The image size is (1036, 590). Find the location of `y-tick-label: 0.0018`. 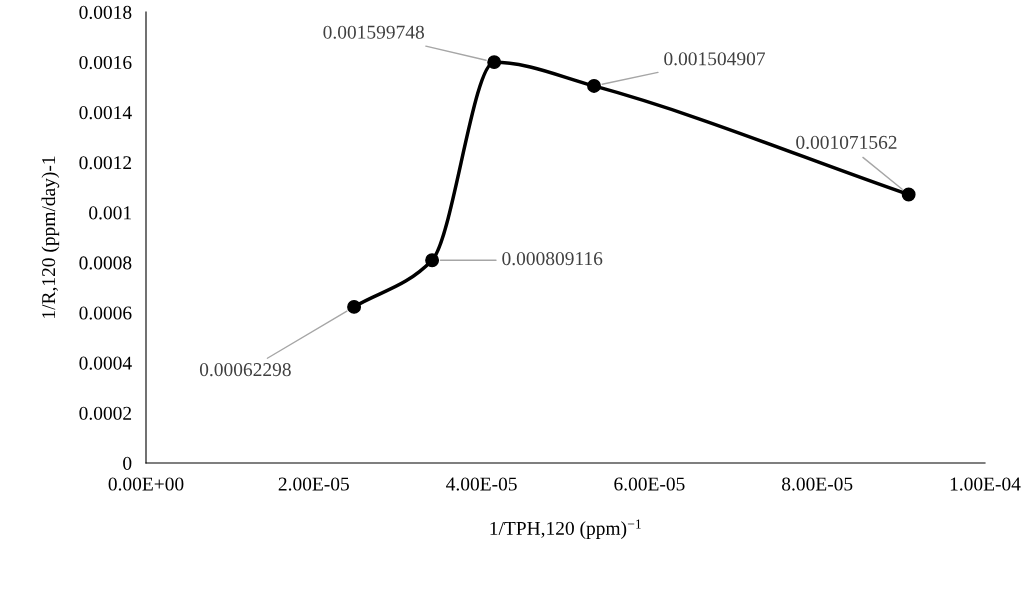

y-tick-label: 0.0018 is located at coordinates (105, 12).